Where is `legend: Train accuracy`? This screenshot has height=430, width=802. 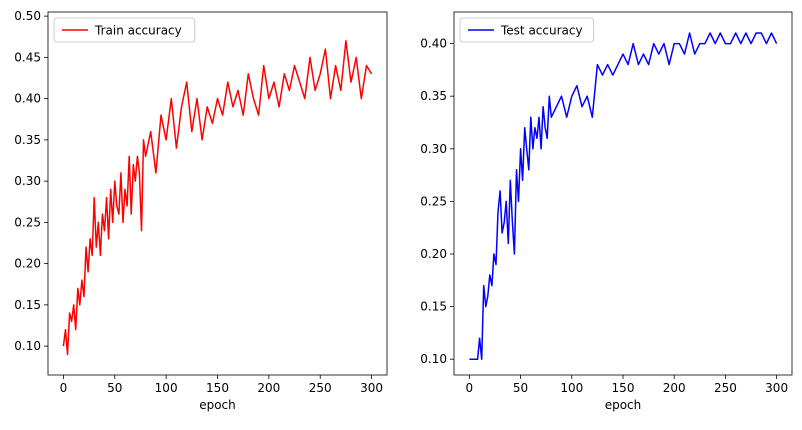 legend: Train accuracy is located at coordinates (124, 30).